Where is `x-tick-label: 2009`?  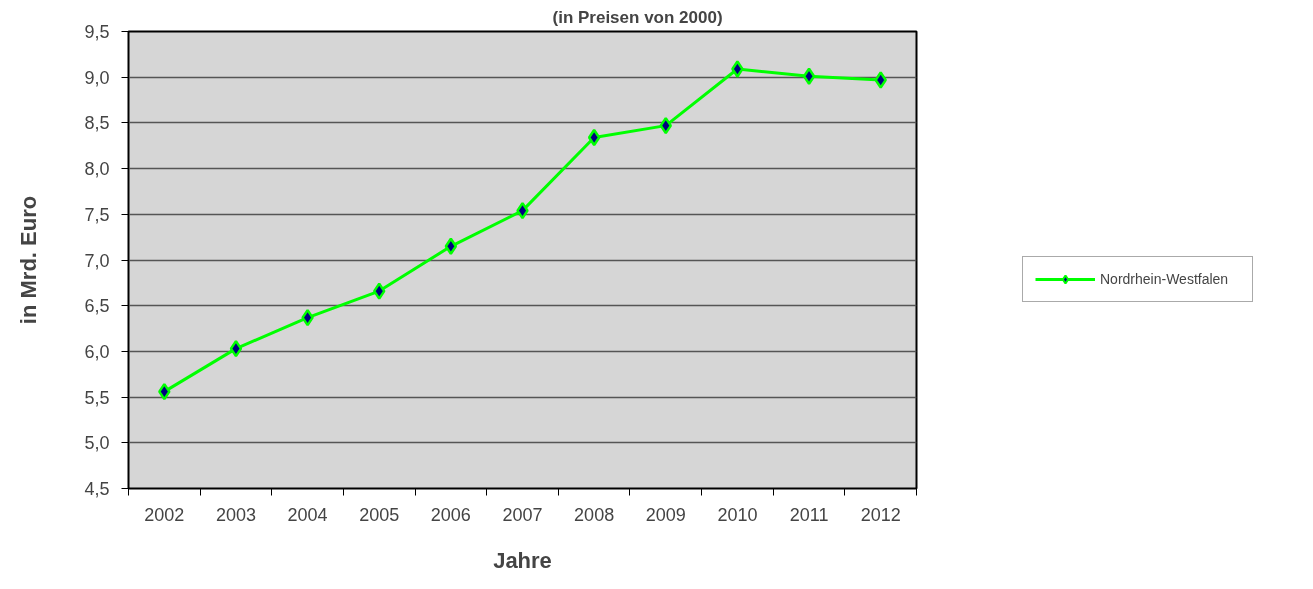 x-tick-label: 2009 is located at coordinates (665, 514).